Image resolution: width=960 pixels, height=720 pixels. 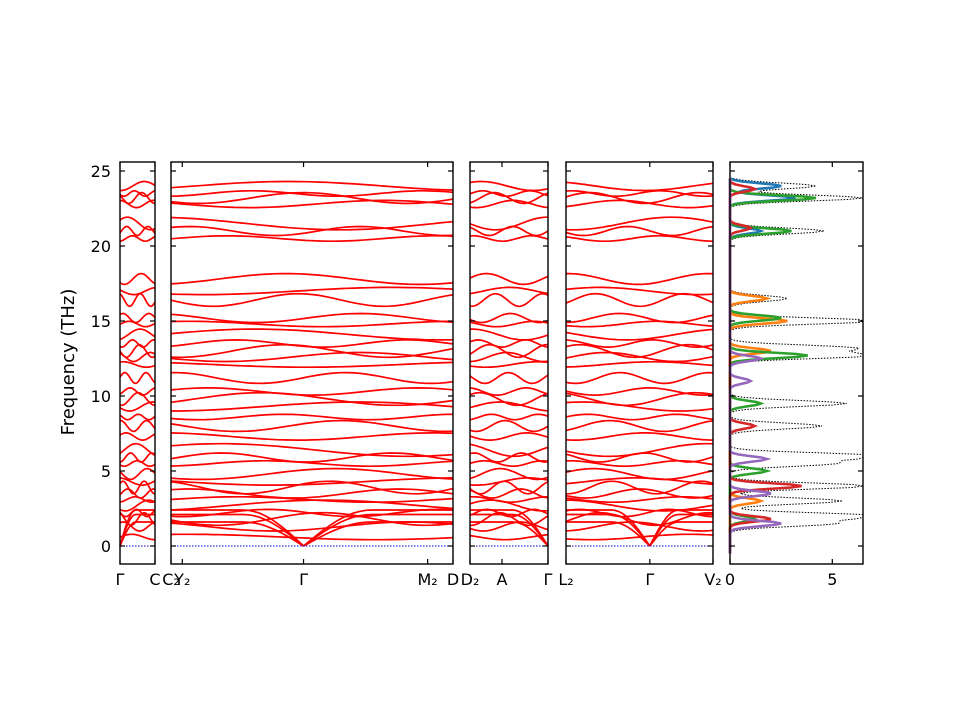 I want to click on dos-panel-frame, so click(x=796, y=363).